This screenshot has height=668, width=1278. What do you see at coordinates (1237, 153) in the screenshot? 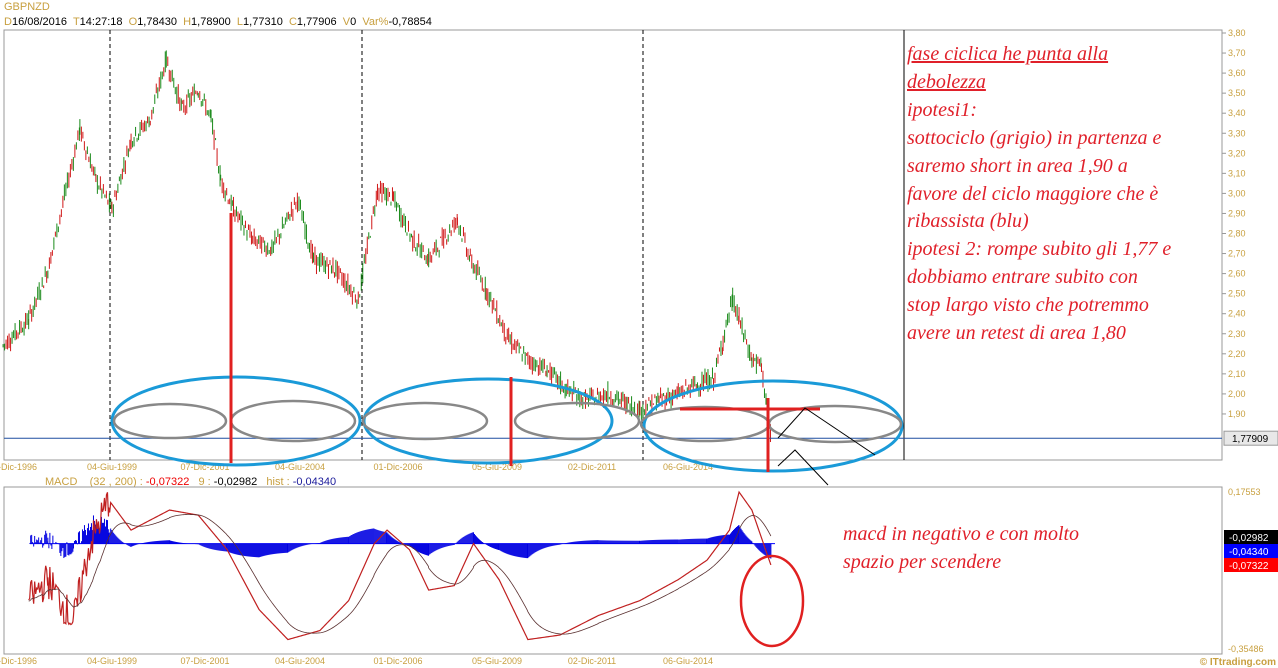
I see `y-tick-label: 3,20` at bounding box center [1237, 153].